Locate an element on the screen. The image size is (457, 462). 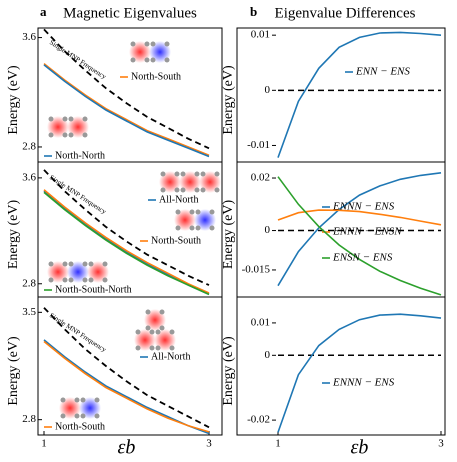
panel-label: a is located at coordinates (43, 11).